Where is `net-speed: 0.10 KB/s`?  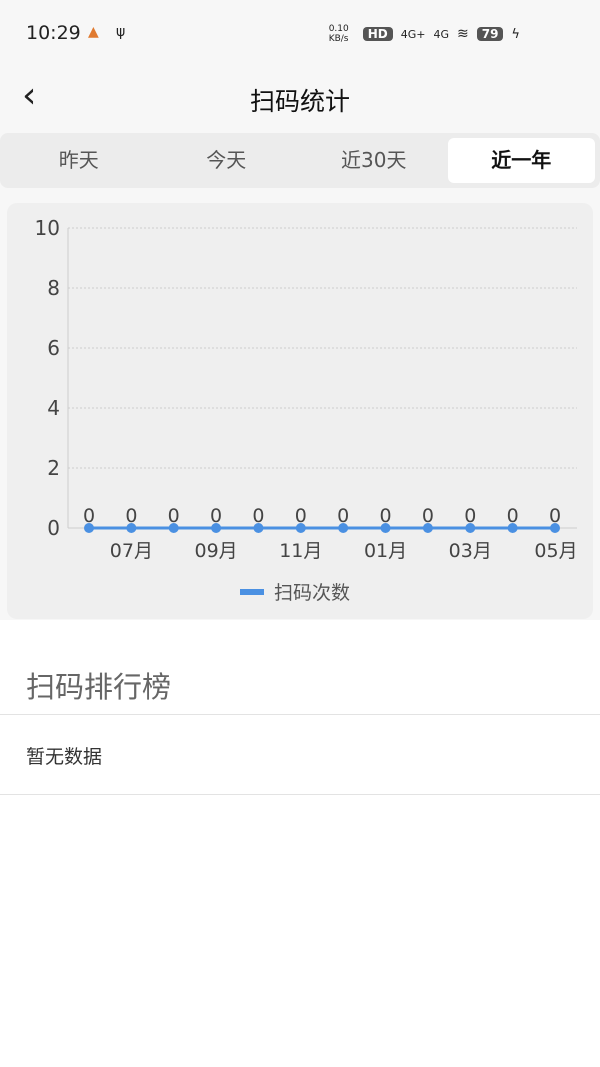 net-speed: 0.10 KB/s is located at coordinates (338, 34).